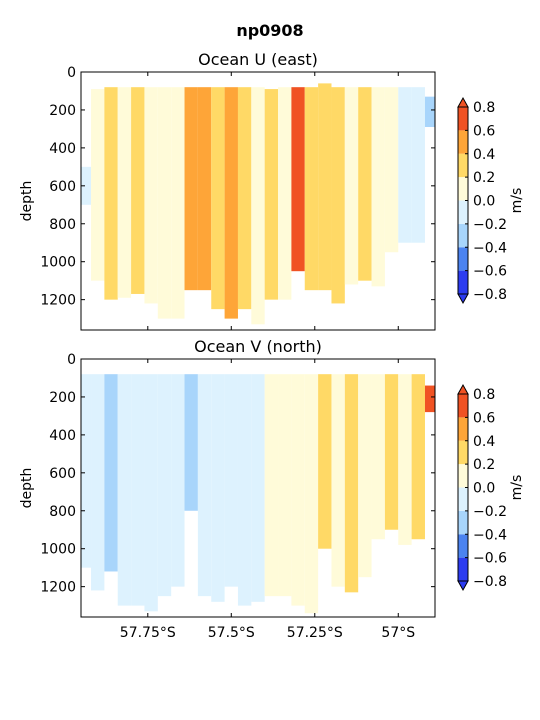  What do you see at coordinates (258, 346) in the screenshot?
I see `panel-title: Ocean V (north)` at bounding box center [258, 346].